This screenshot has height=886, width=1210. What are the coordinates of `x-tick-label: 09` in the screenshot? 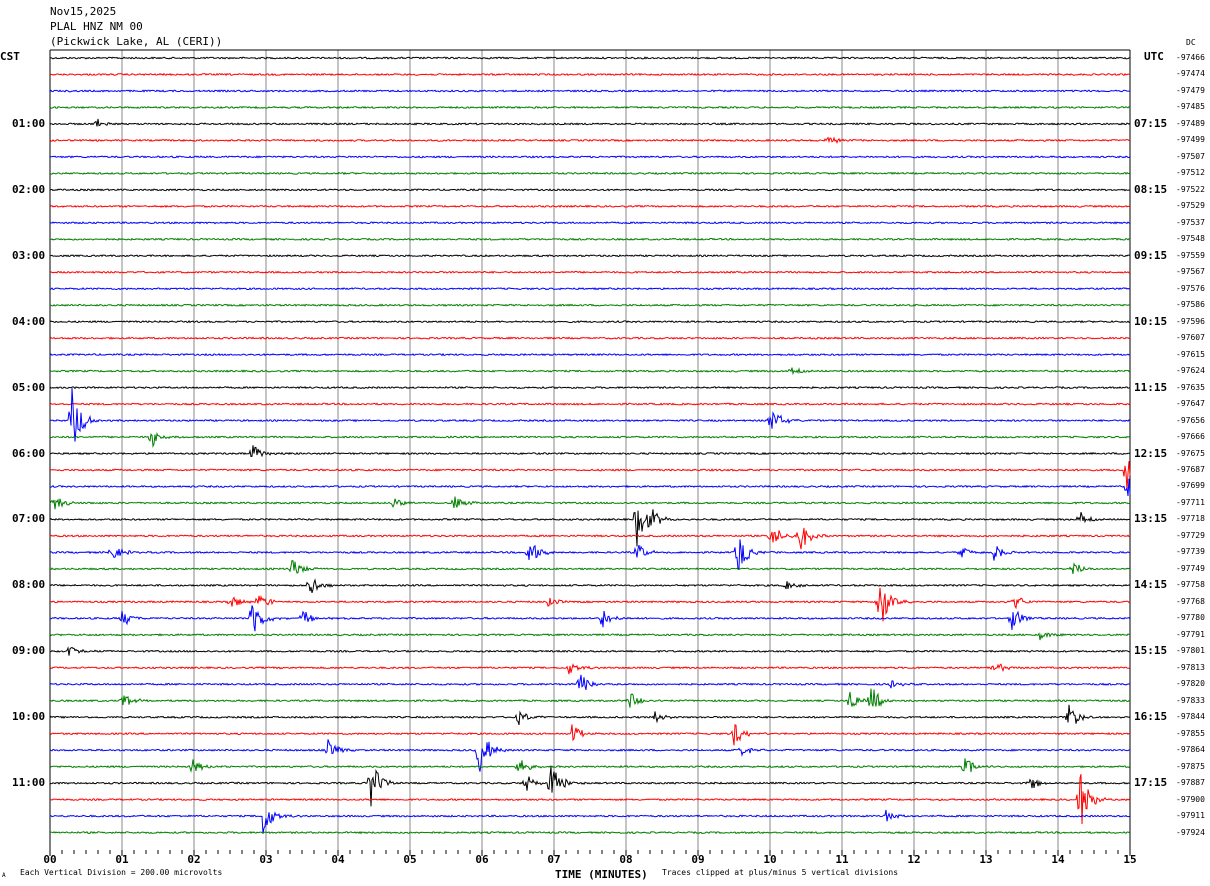 It's located at (697, 859).